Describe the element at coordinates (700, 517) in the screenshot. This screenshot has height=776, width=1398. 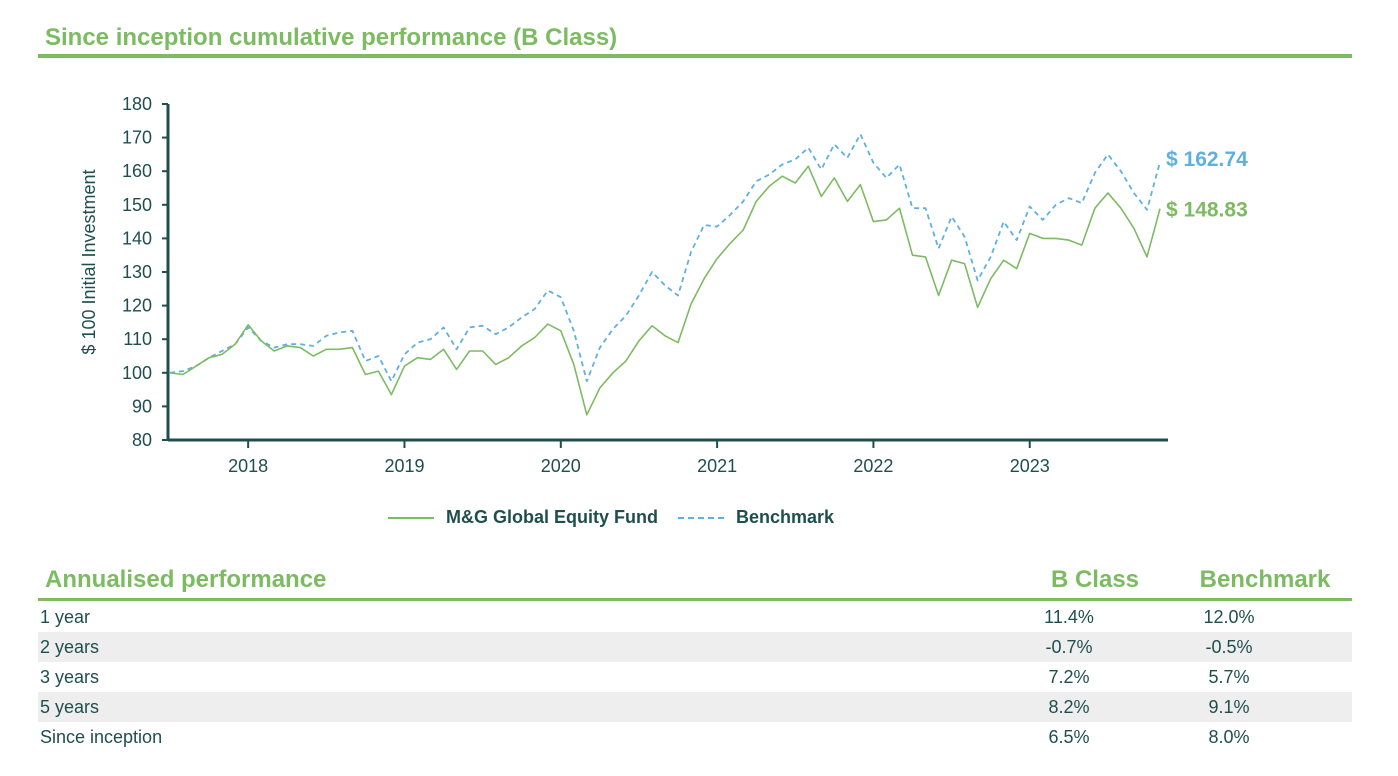
I see `legend-swatch-benchmark` at that location.